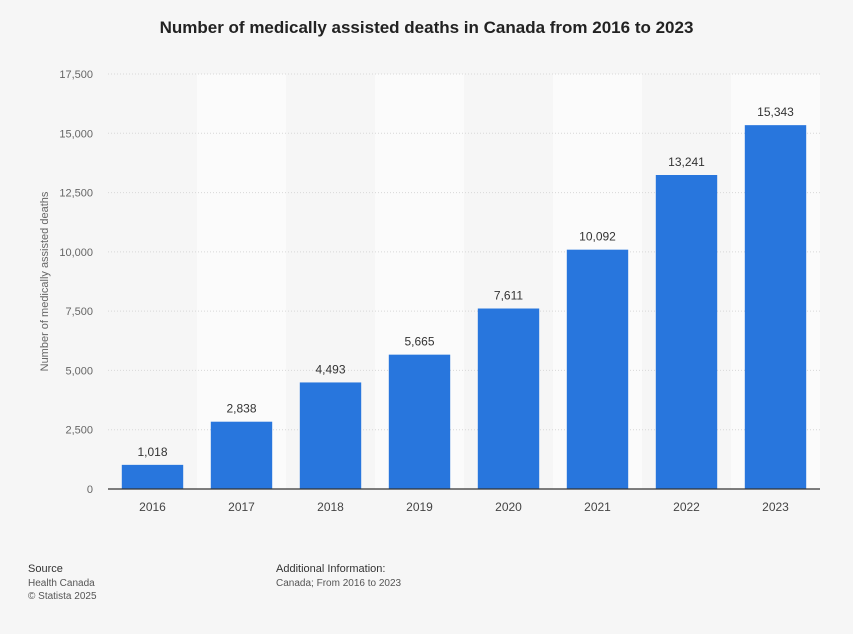 The image size is (853, 634). I want to click on copyright: © Statista 2025, so click(62, 596).